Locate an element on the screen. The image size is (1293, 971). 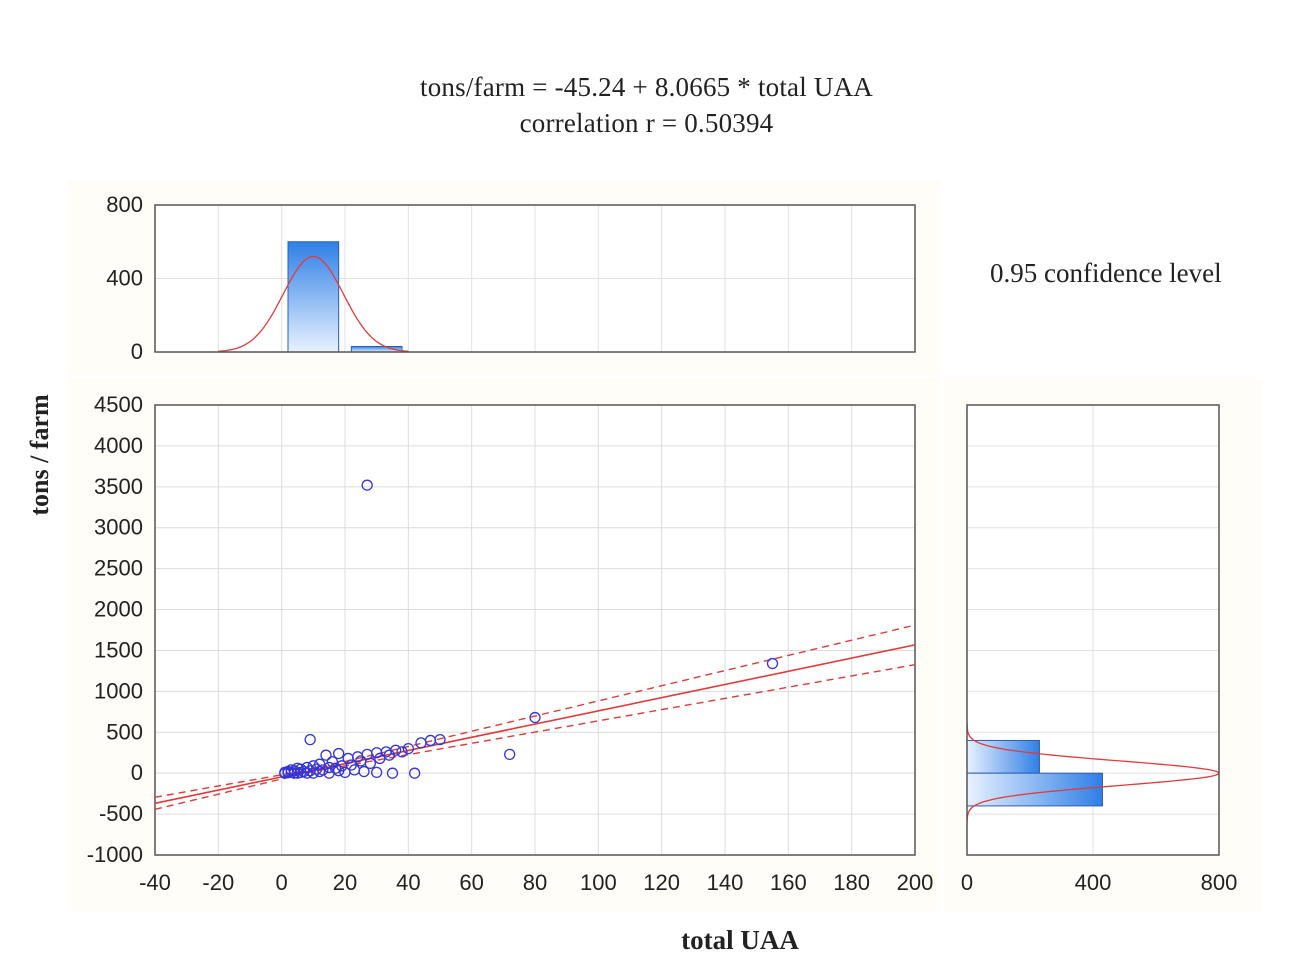
x-tick-label: 120 is located at coordinates (661, 882).